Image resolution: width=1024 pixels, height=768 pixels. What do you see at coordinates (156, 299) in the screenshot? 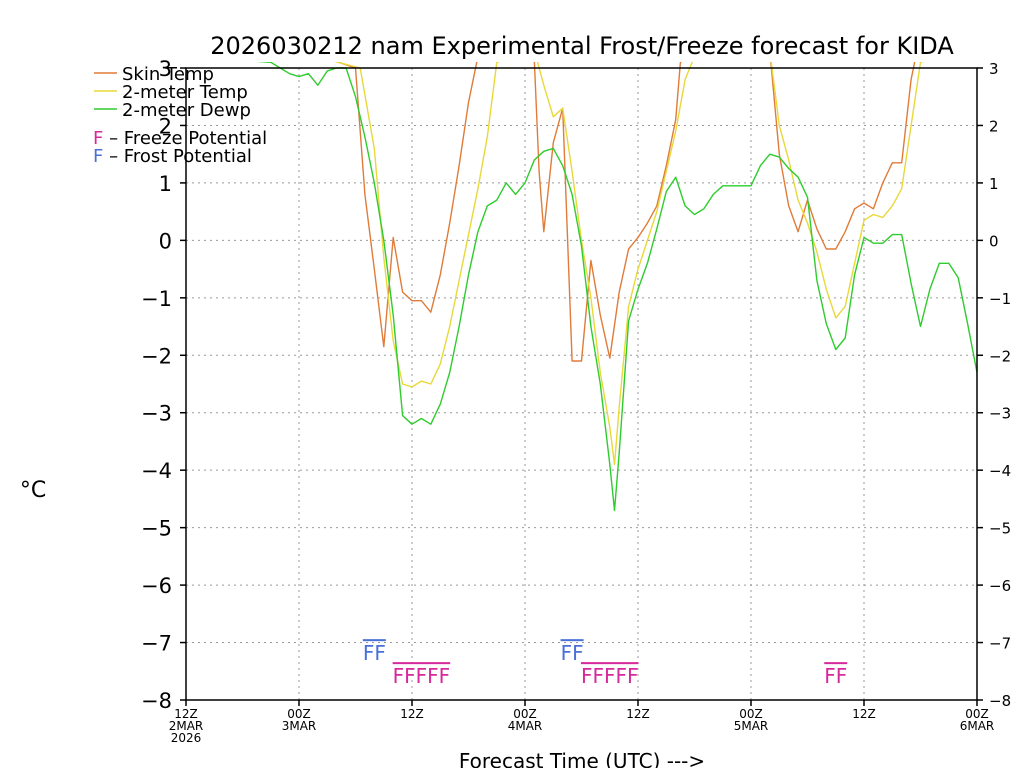
I see `y-tick-label-left: −1` at bounding box center [156, 299].